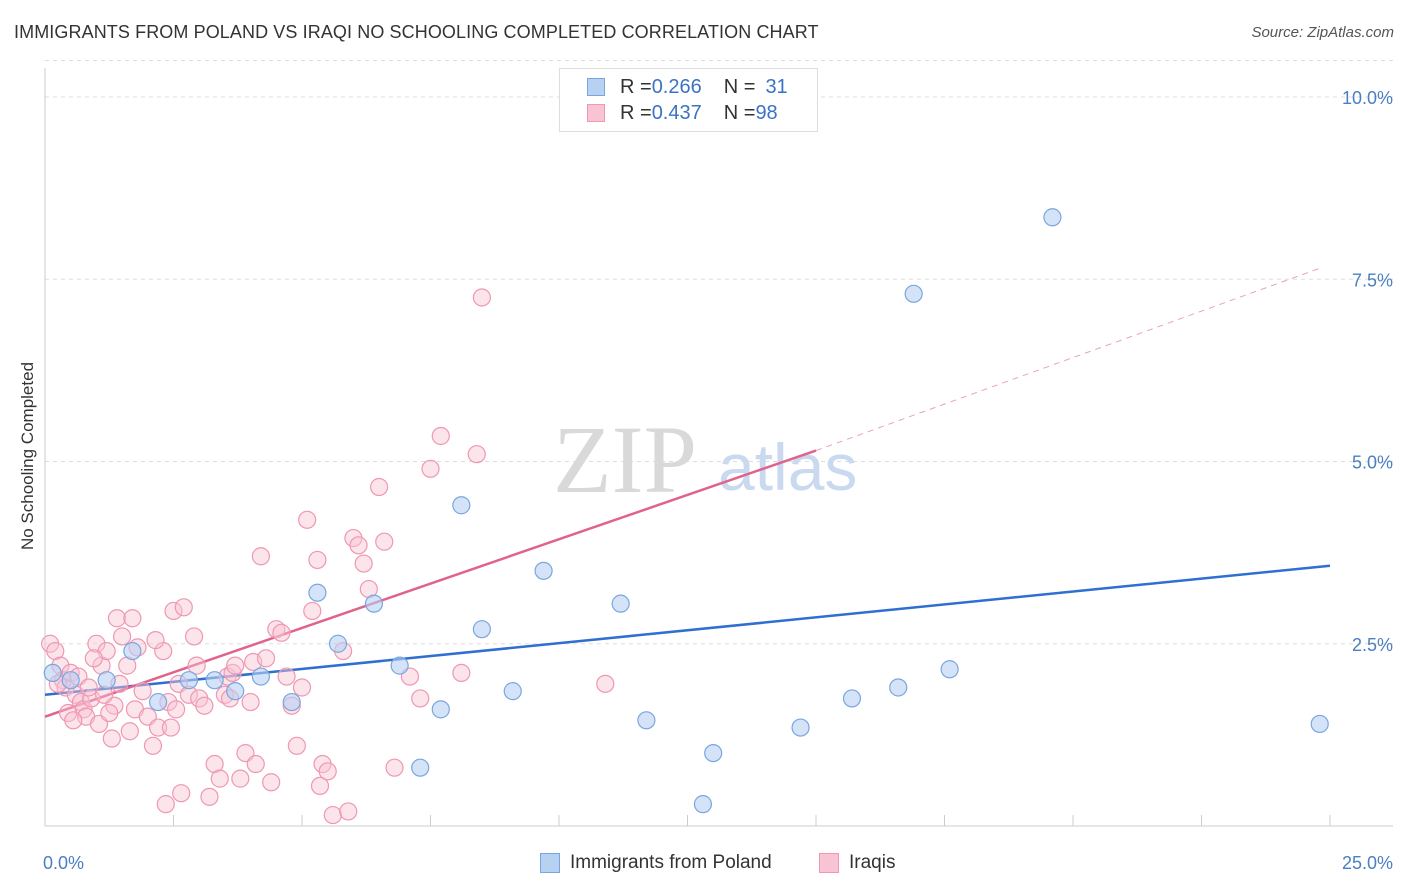 This screenshot has width=1406, height=892. I want to click on legend-item-iraqis: Iraqis, so click(857, 863).